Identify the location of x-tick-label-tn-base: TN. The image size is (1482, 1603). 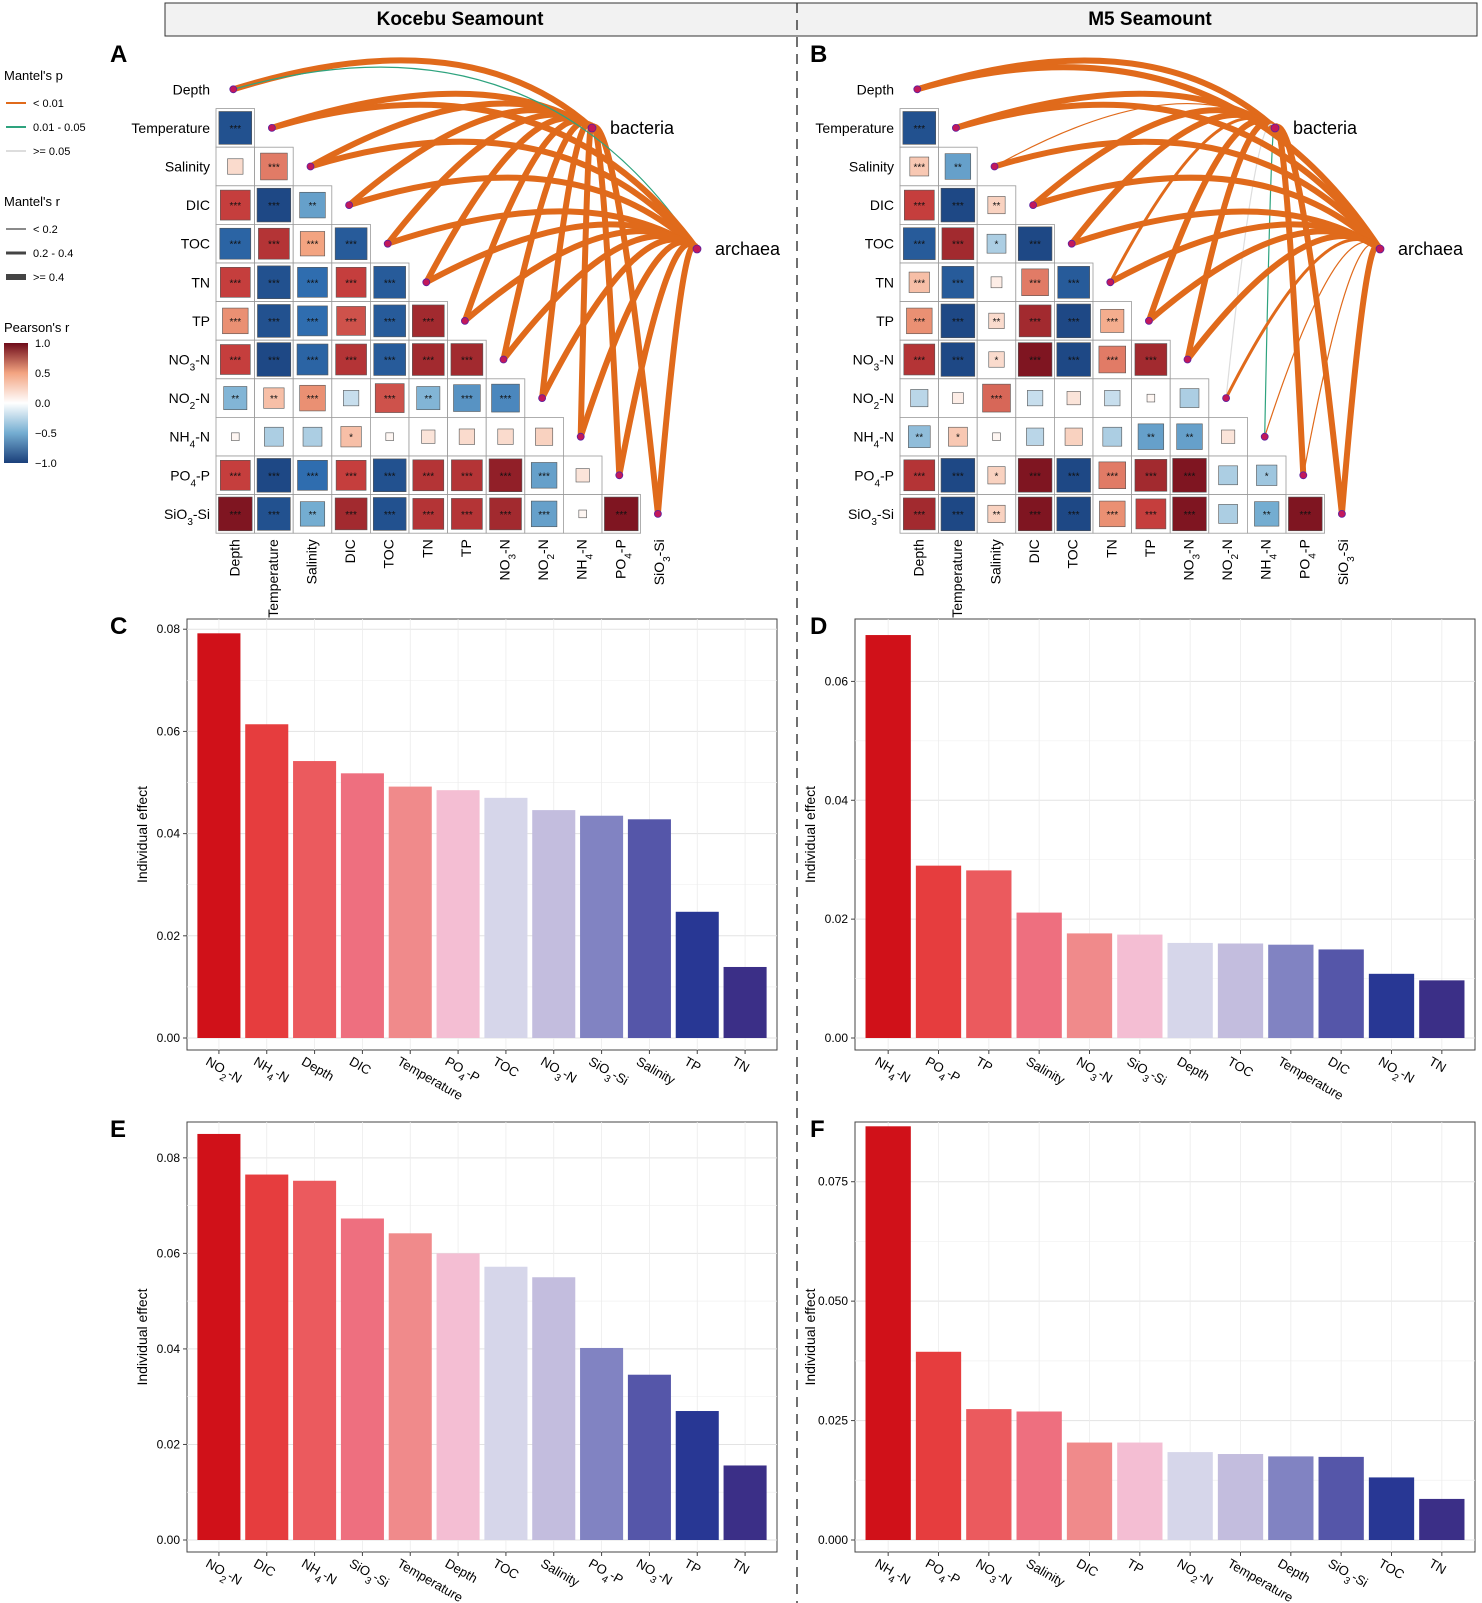
(741, 1567).